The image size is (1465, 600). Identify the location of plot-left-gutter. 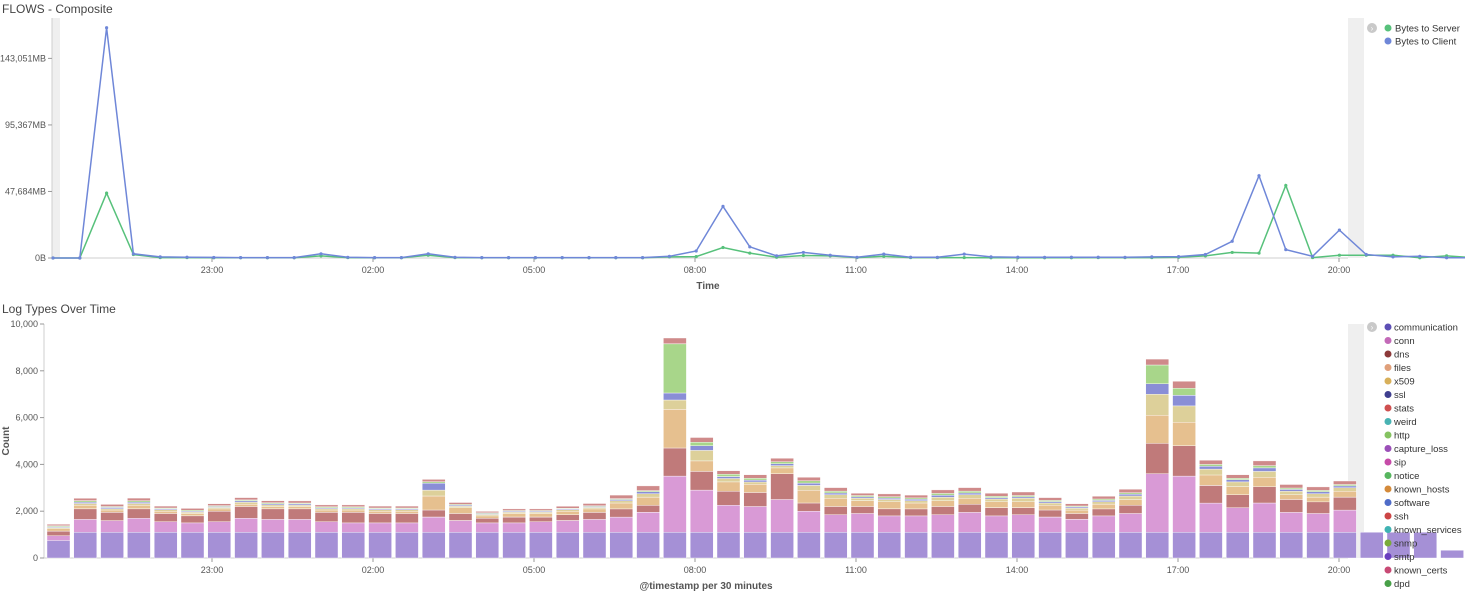
(56, 138).